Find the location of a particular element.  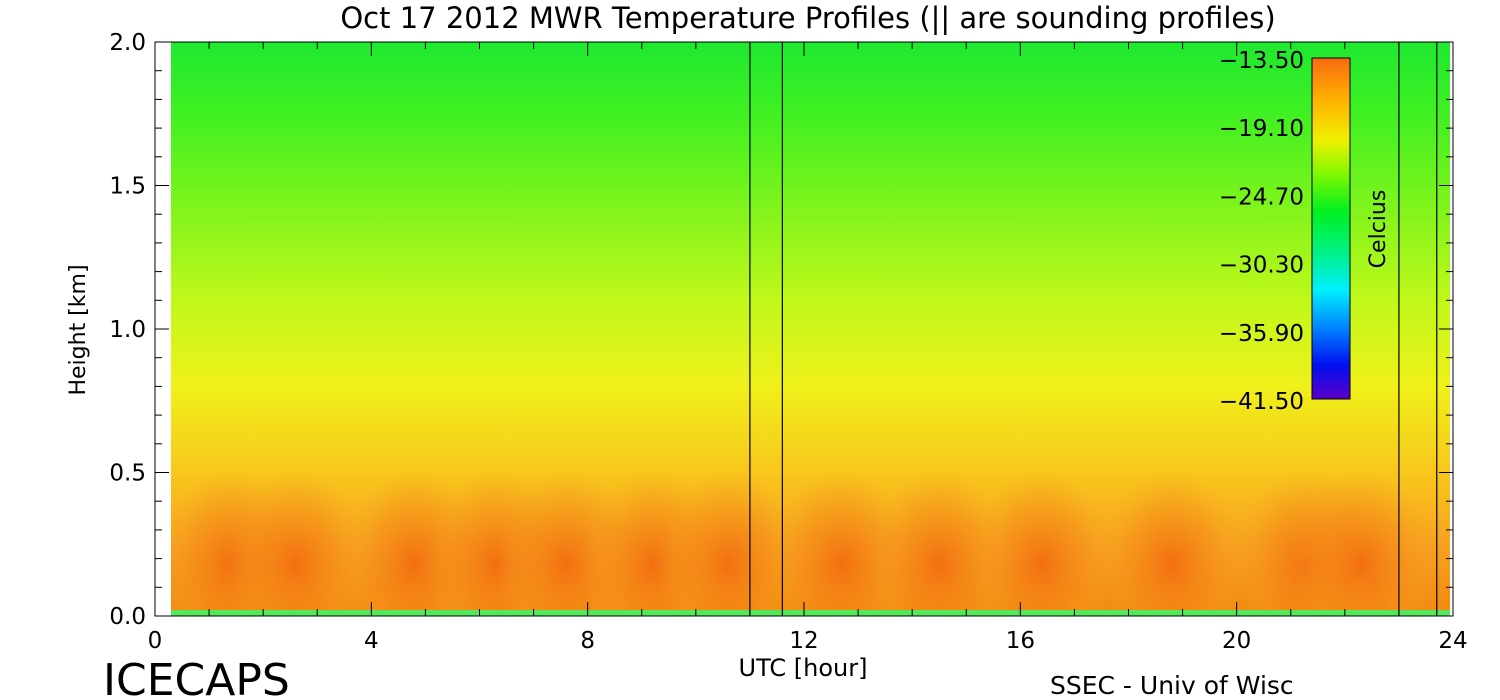

x-tick-label-12: 12 is located at coordinates (803, 641).